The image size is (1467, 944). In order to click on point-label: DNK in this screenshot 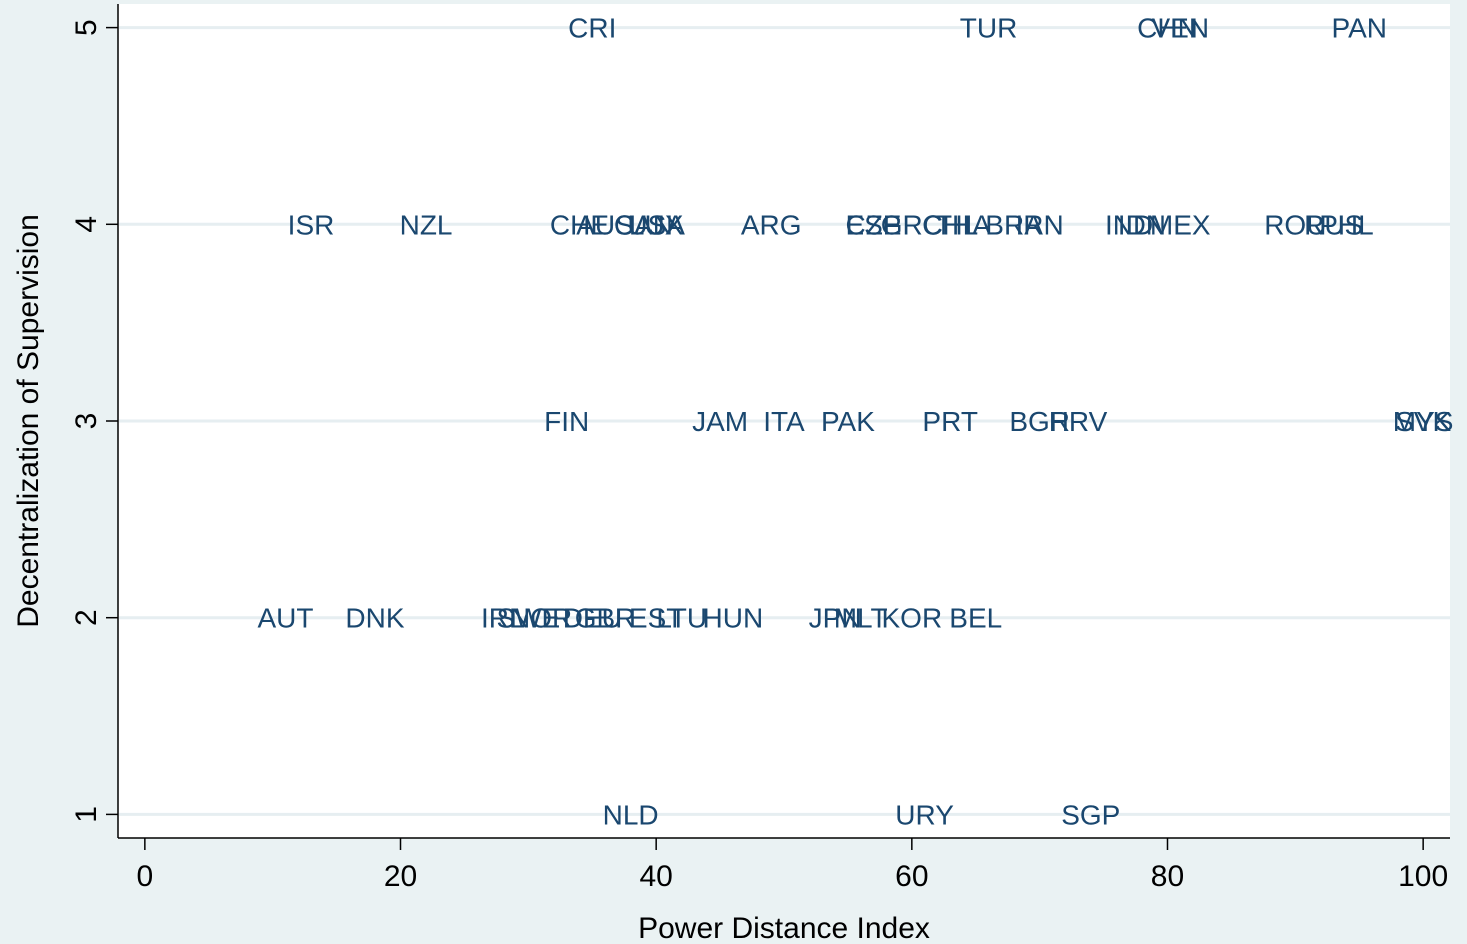, I will do `click(374, 618)`.